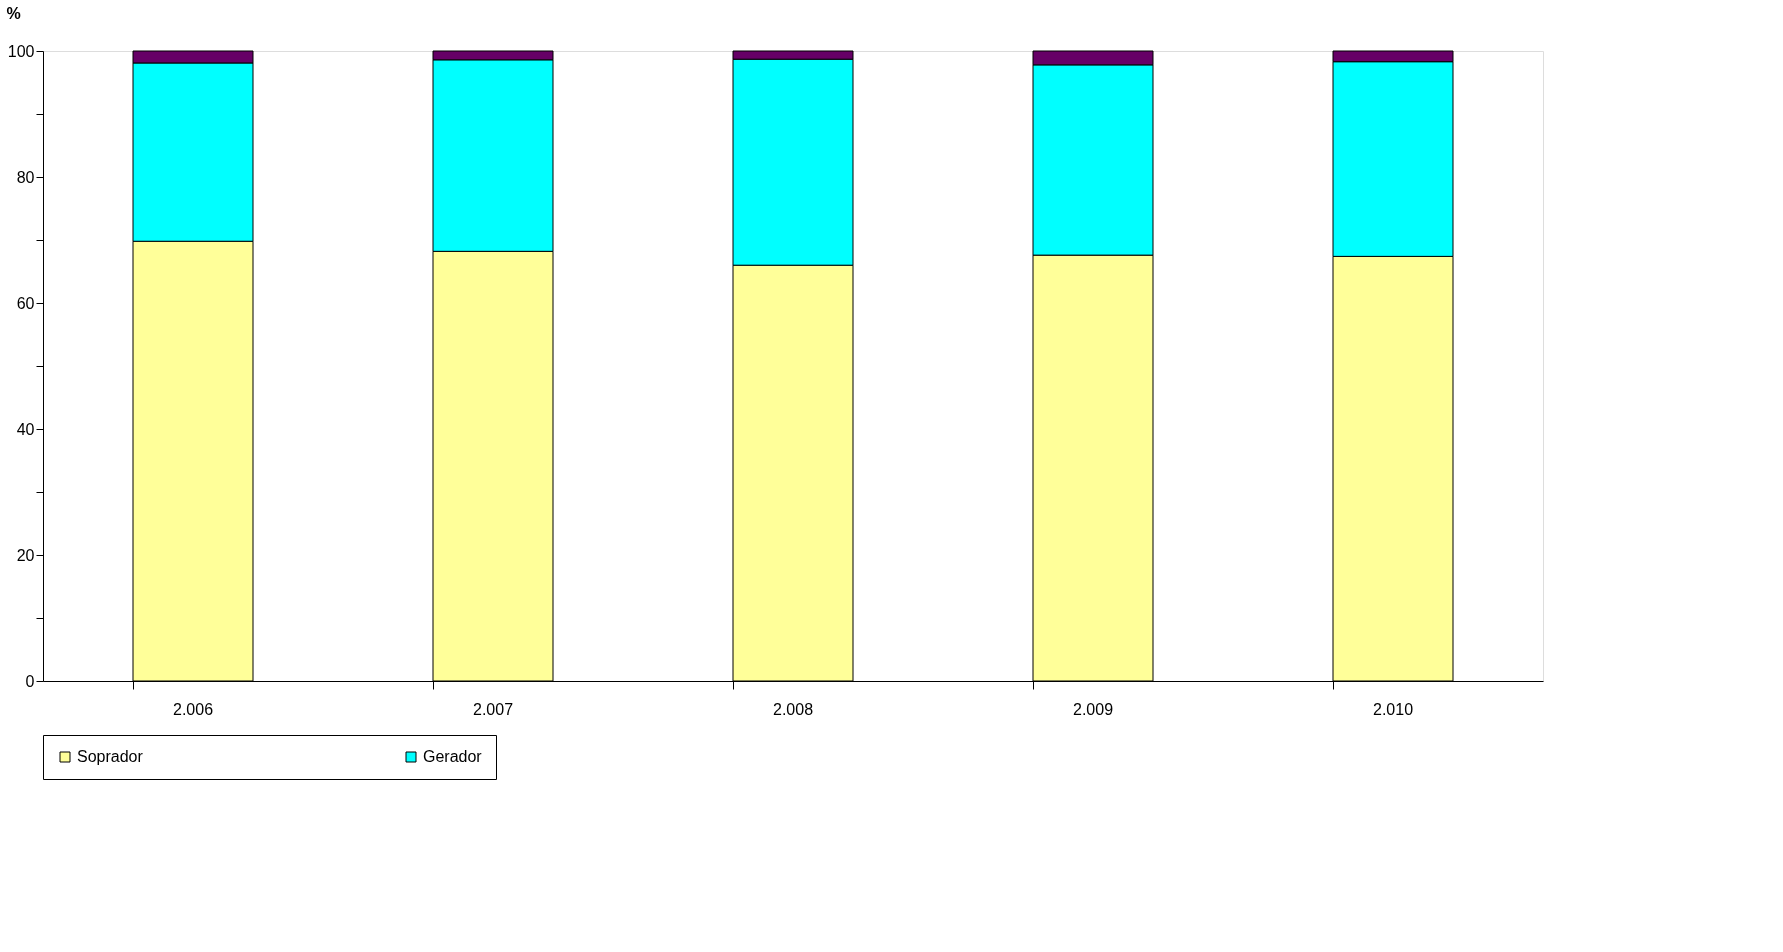  What do you see at coordinates (25, 555) in the screenshot?
I see `y-tick-label: 20` at bounding box center [25, 555].